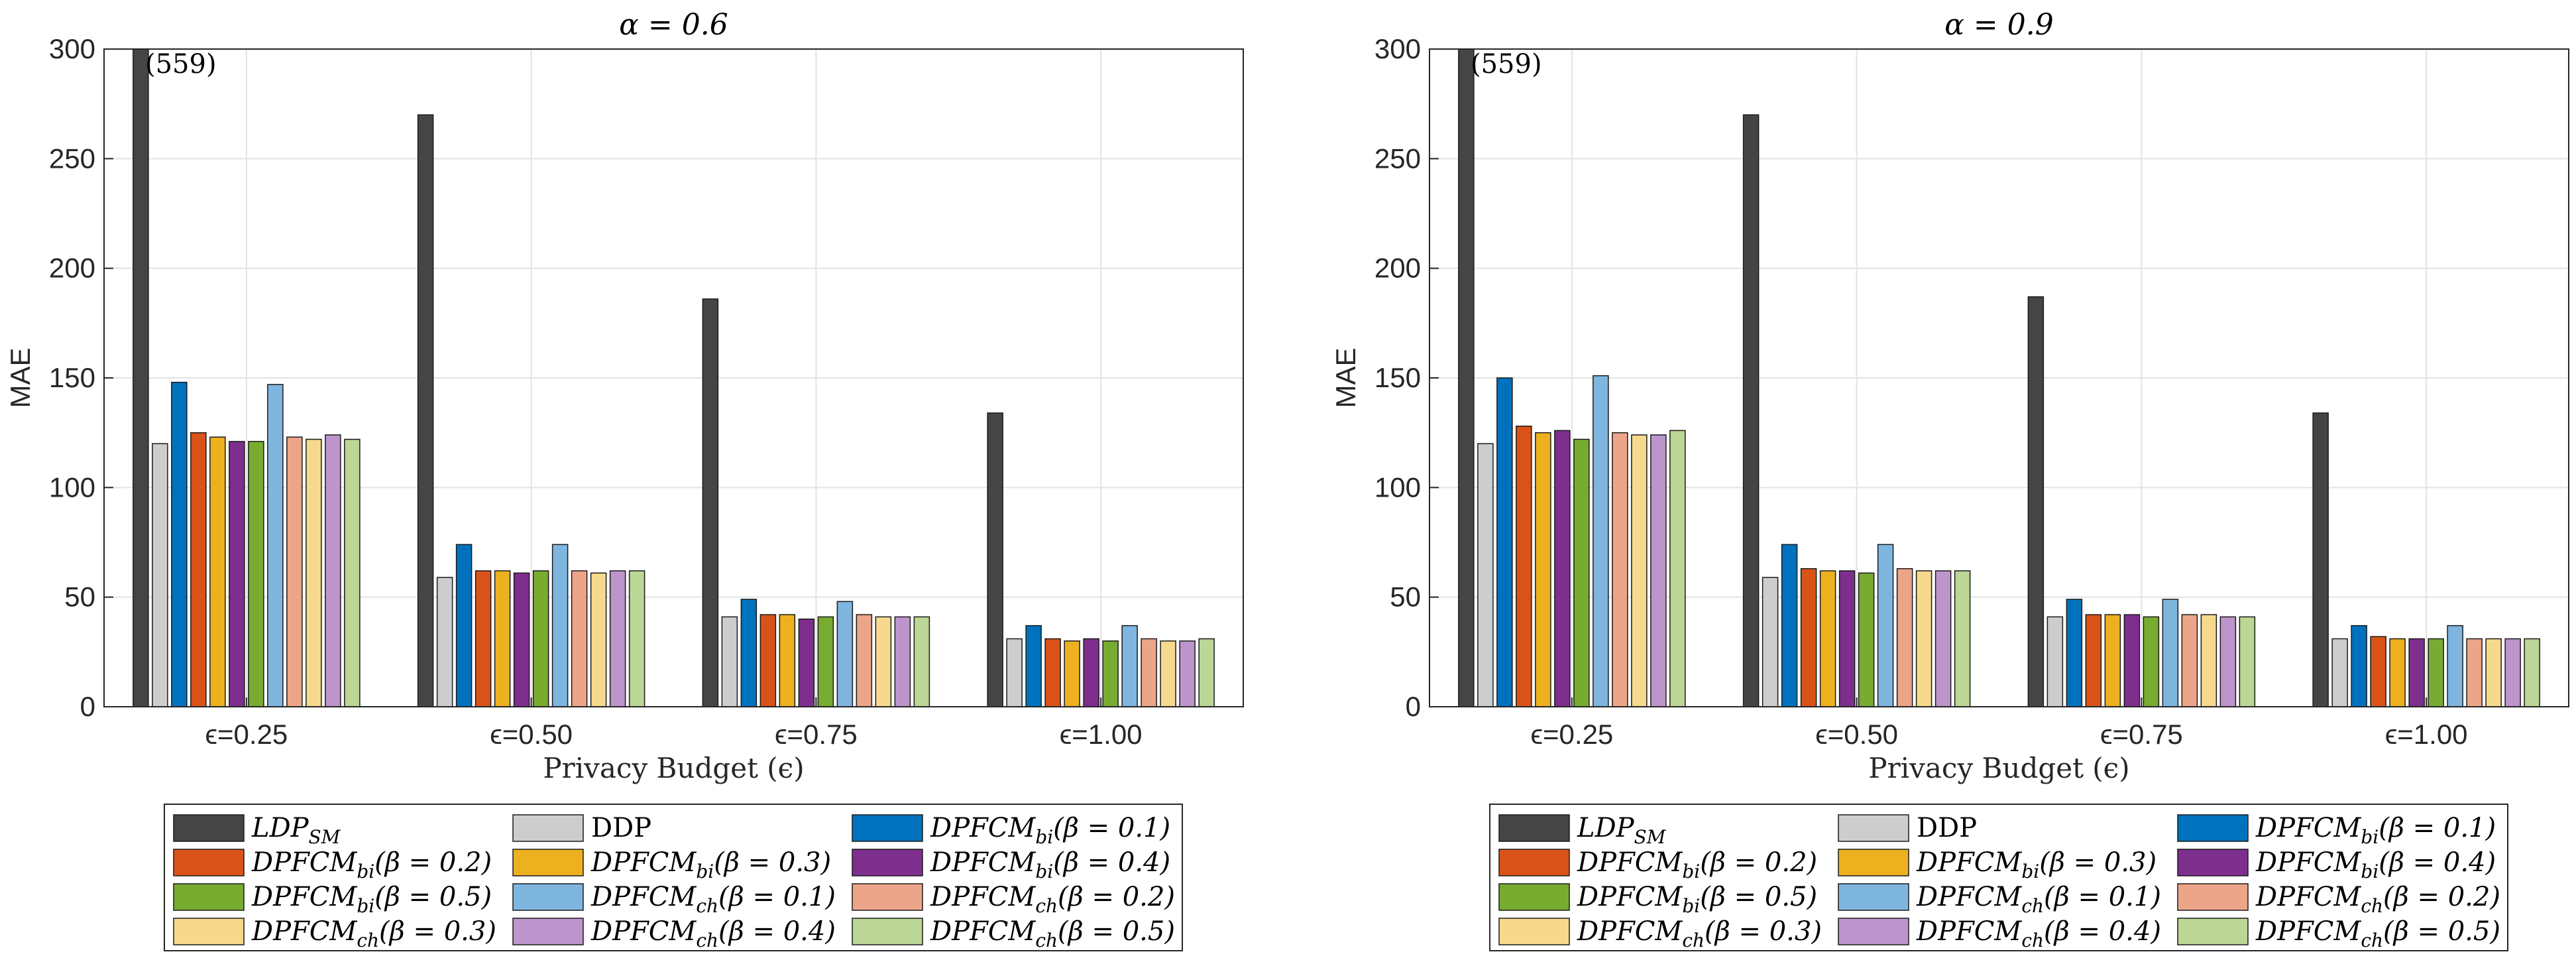  Describe the element at coordinates (1414, 706) in the screenshot. I see `y-tick-label: 0` at that location.